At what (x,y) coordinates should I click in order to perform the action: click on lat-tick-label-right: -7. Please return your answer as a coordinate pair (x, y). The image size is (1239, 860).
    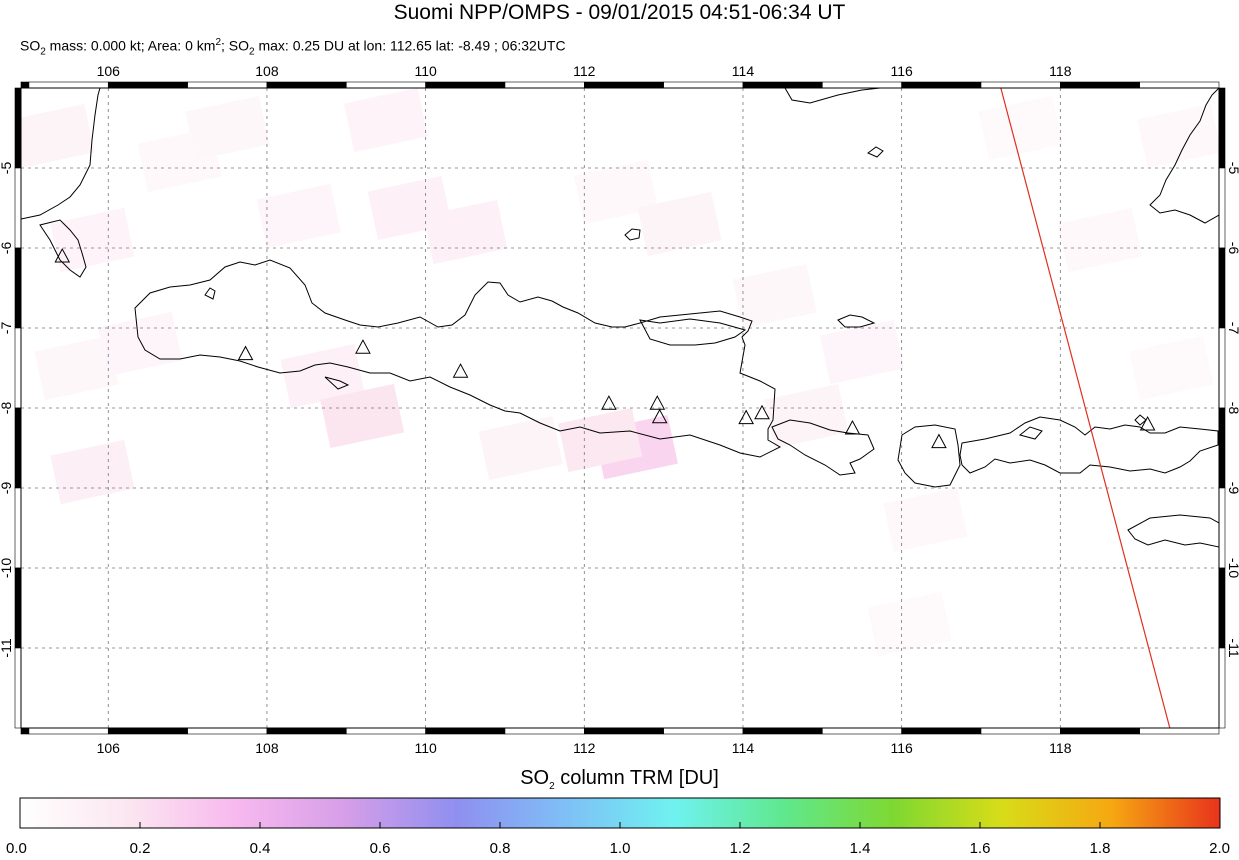
    Looking at the image, I should click on (1232, 328).